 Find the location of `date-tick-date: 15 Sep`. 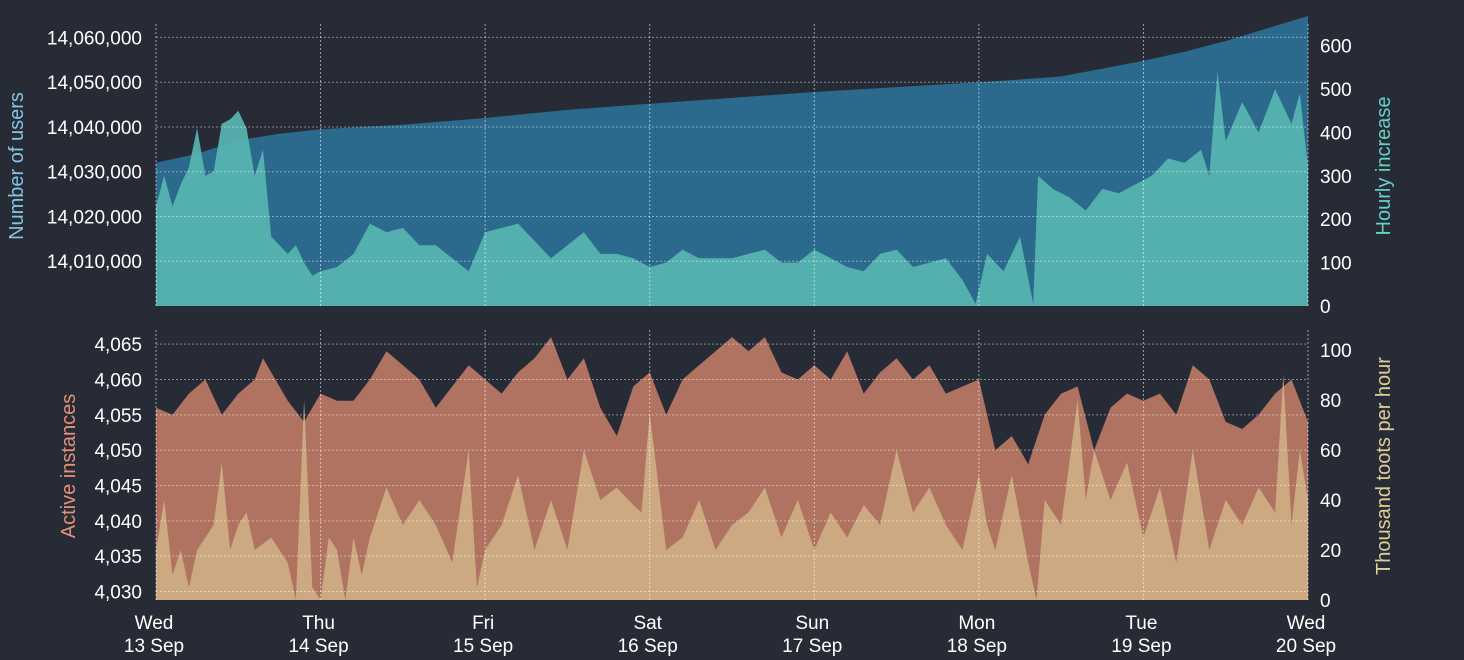

date-tick-date: 15 Sep is located at coordinates (483, 646).